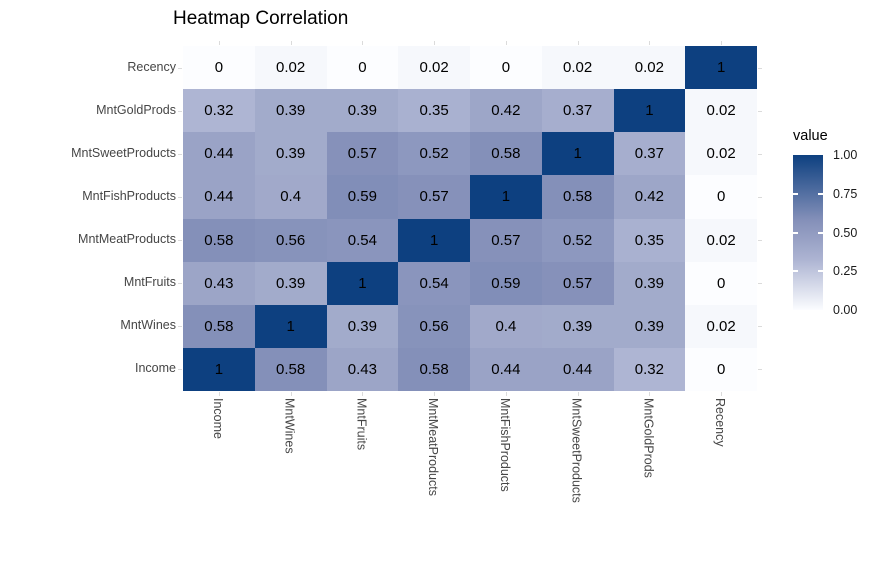 The height and width of the screenshot is (569, 885). Describe the element at coordinates (129, 195) in the screenshot. I see `y-axis-label: MntFishProducts` at that location.